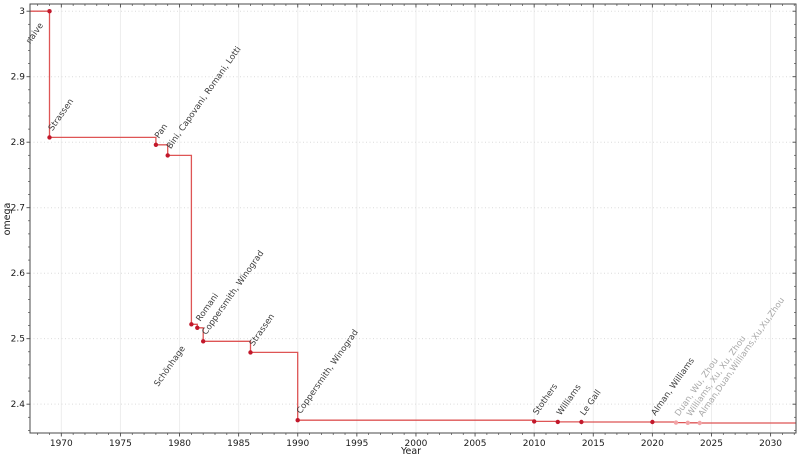 The height and width of the screenshot is (460, 800). What do you see at coordinates (18, 274) in the screenshot?
I see `y-tick-label: 2.6` at bounding box center [18, 274].